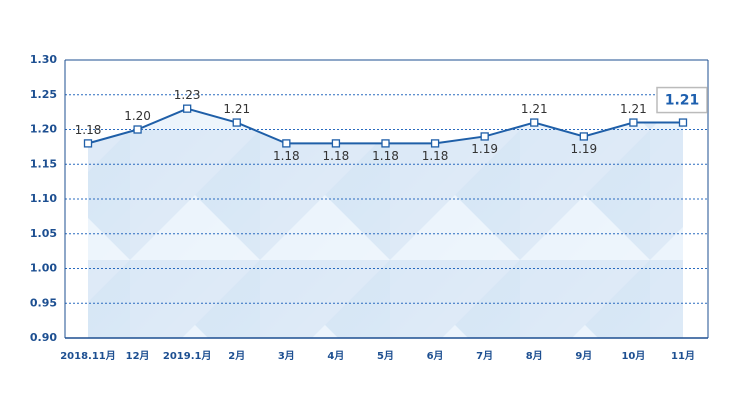 The width and height of the screenshot is (740, 400). Describe the element at coordinates (88, 356) in the screenshot. I see `x-tick-label: 2018.11月` at that location.